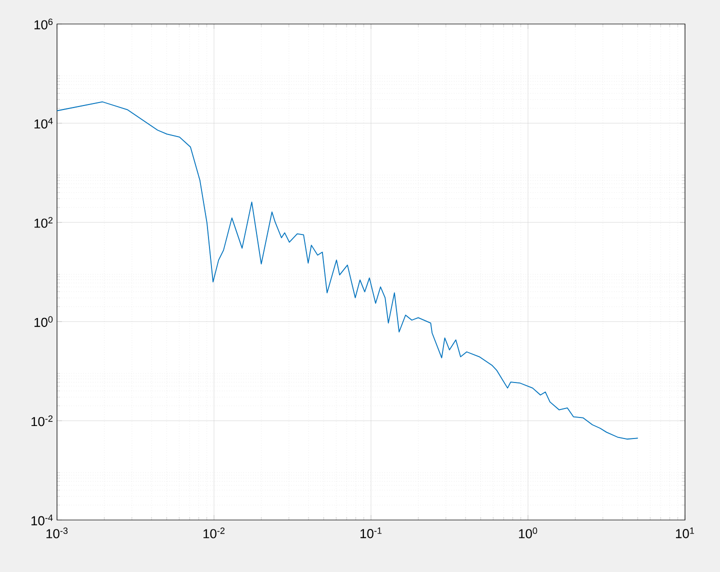 Image resolution: width=720 pixels, height=572 pixels. I want to click on x-tick-label: 10$^{-1}$, so click(371, 533).